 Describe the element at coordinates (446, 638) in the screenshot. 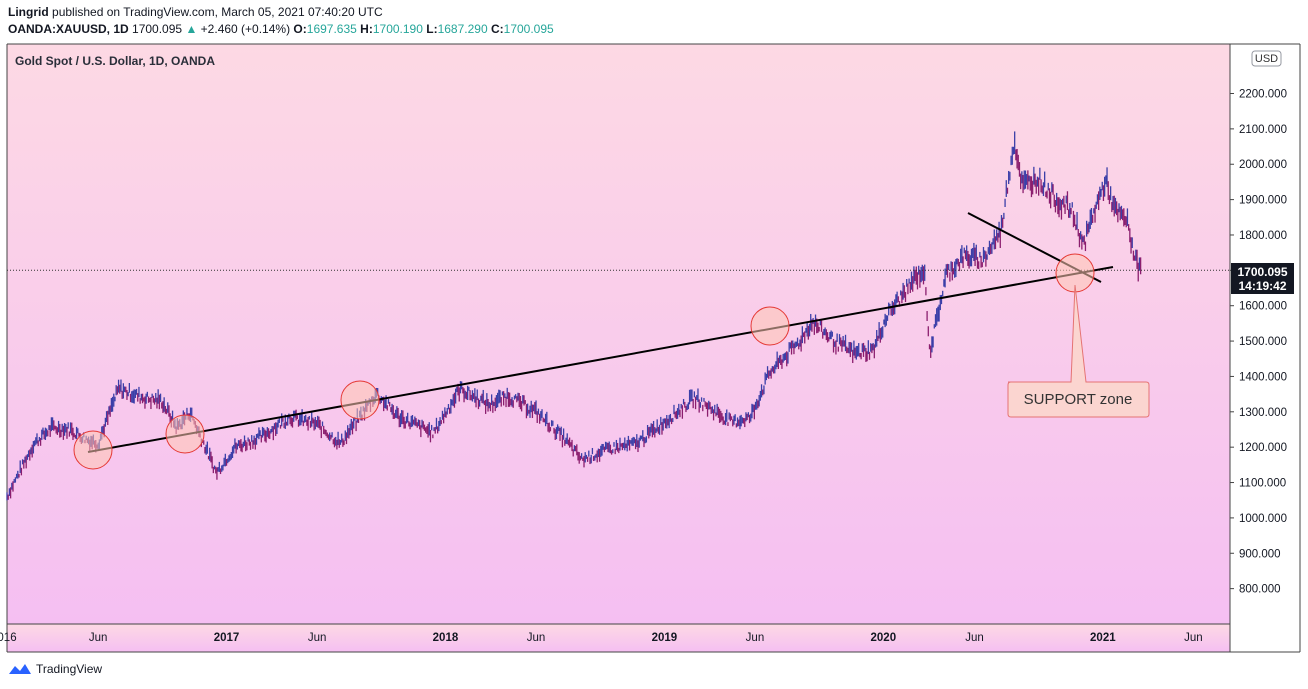

I see `time-tick-label: 2018` at that location.